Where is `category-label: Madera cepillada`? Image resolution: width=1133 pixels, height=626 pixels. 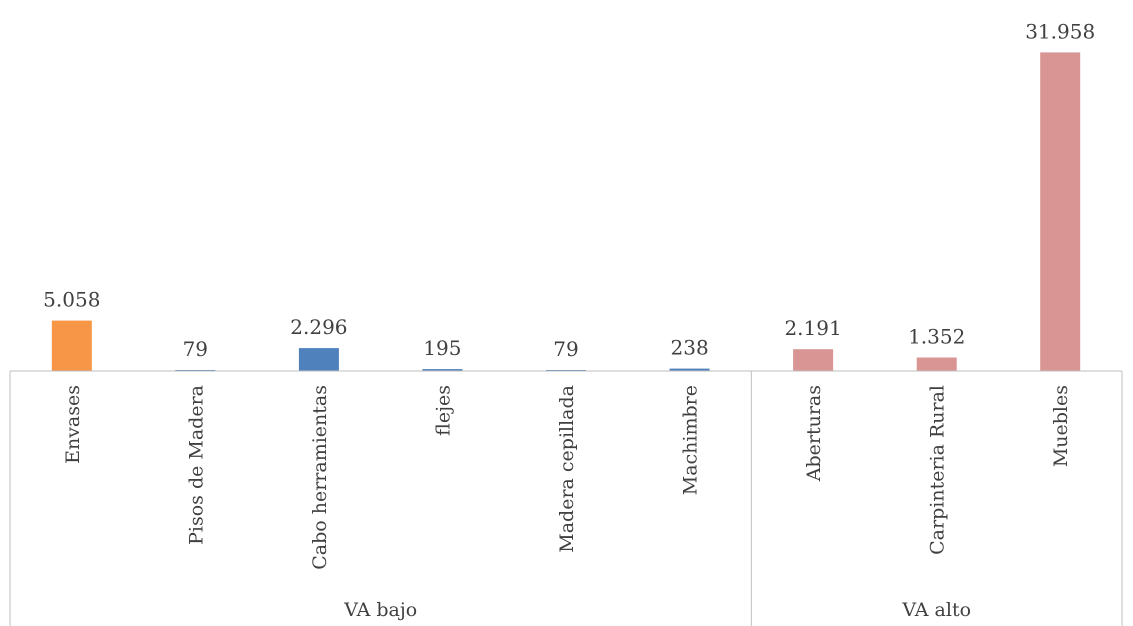 category-label: Madera cepillada is located at coordinates (567, 469).